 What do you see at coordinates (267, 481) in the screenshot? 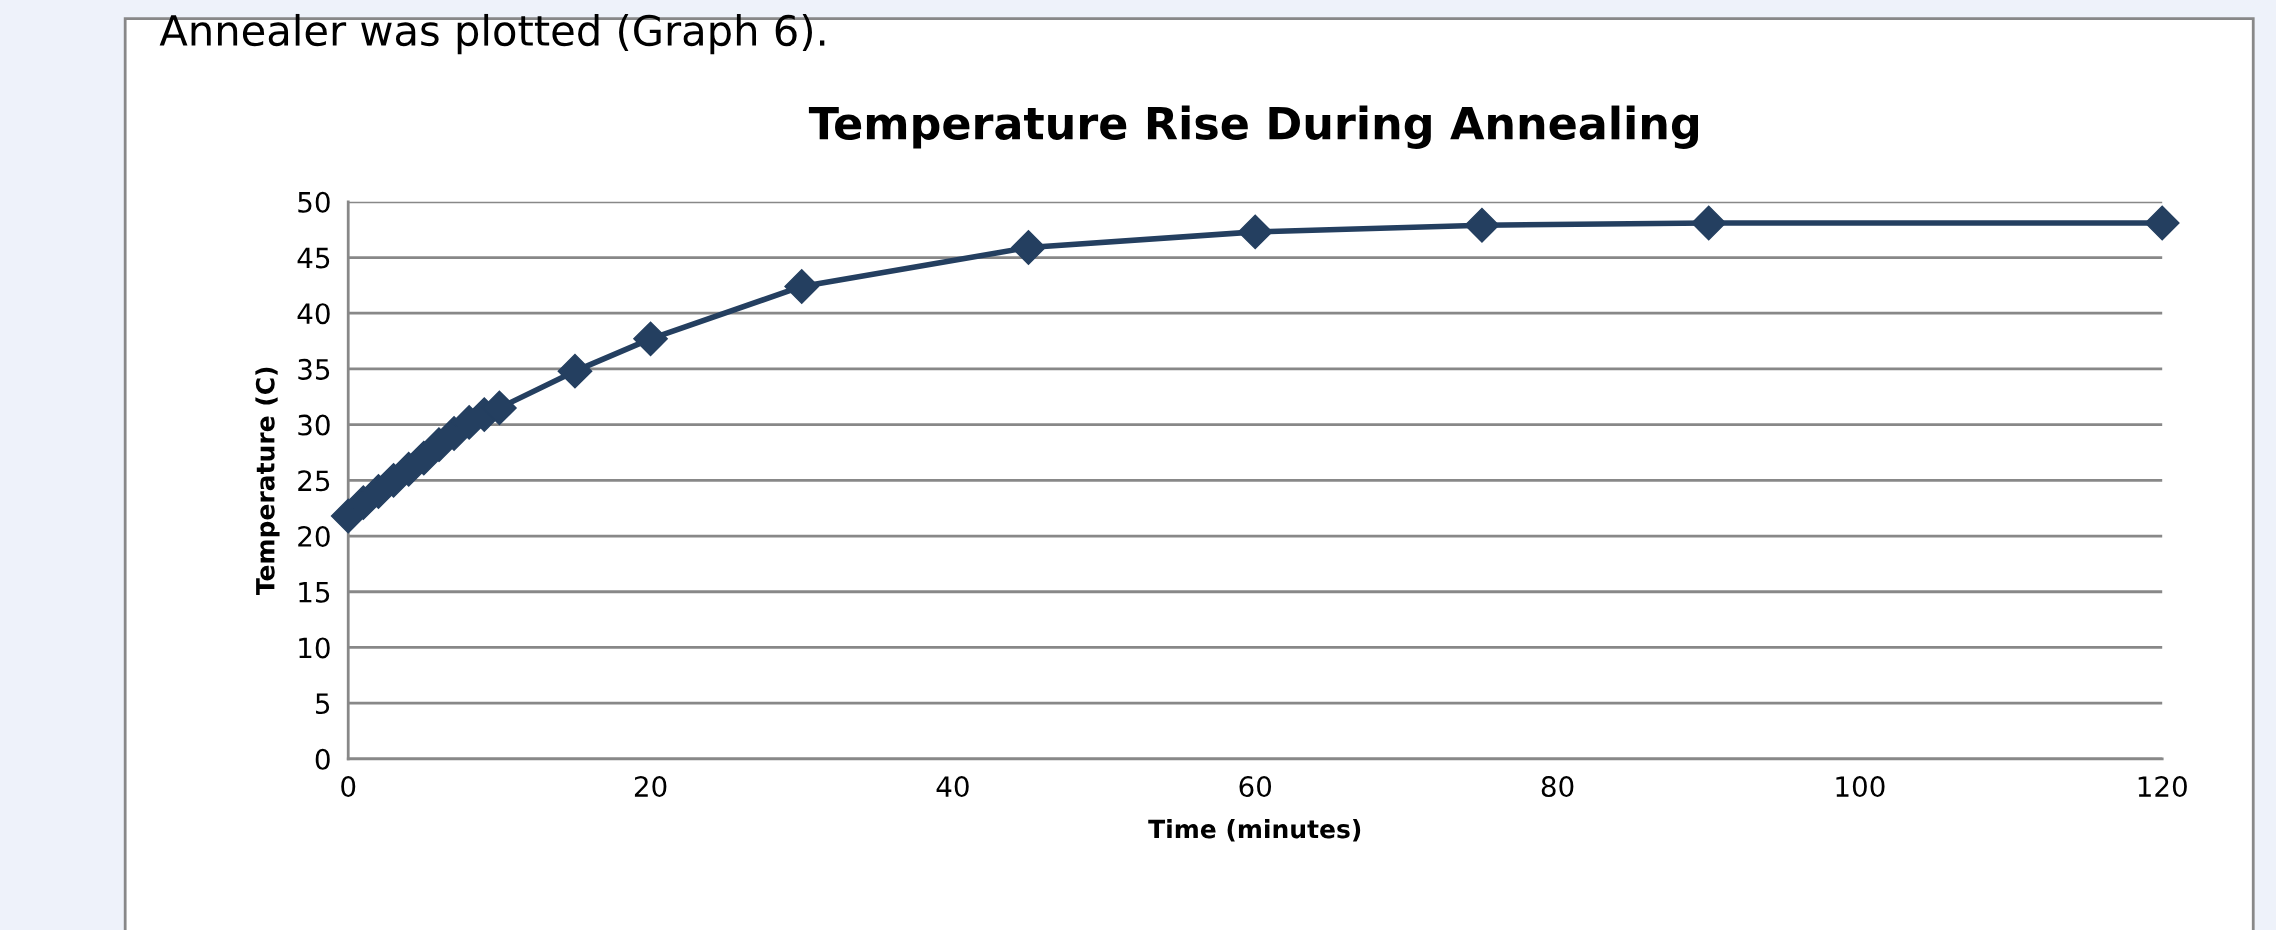
I see `y-axis-title: Temperature (C)` at bounding box center [267, 481].